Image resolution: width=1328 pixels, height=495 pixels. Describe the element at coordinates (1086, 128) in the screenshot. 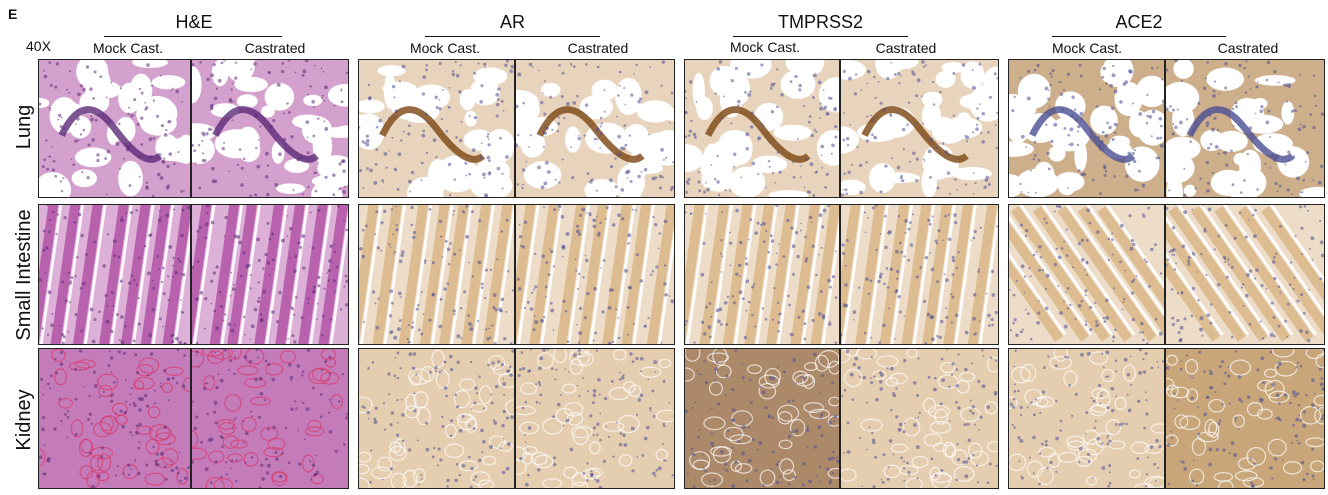

I see `micrograph-ace2-lung-mock` at that location.